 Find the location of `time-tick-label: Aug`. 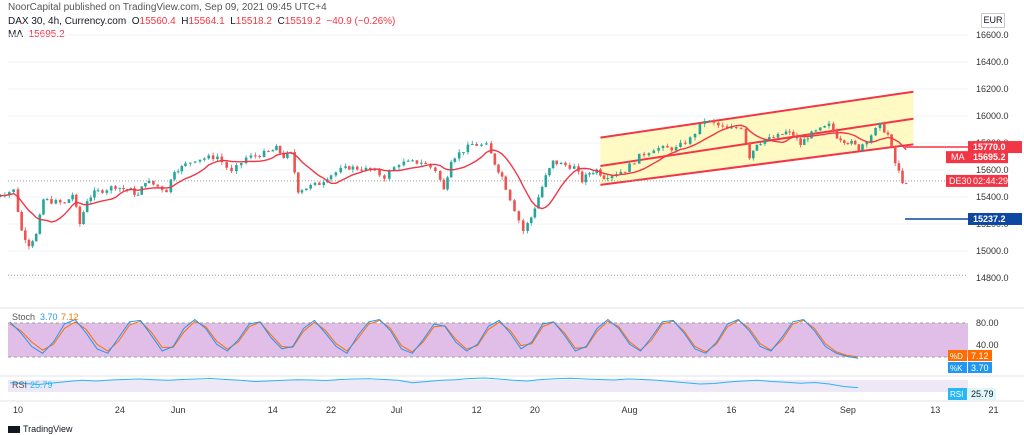

time-tick-label: Aug is located at coordinates (630, 410).